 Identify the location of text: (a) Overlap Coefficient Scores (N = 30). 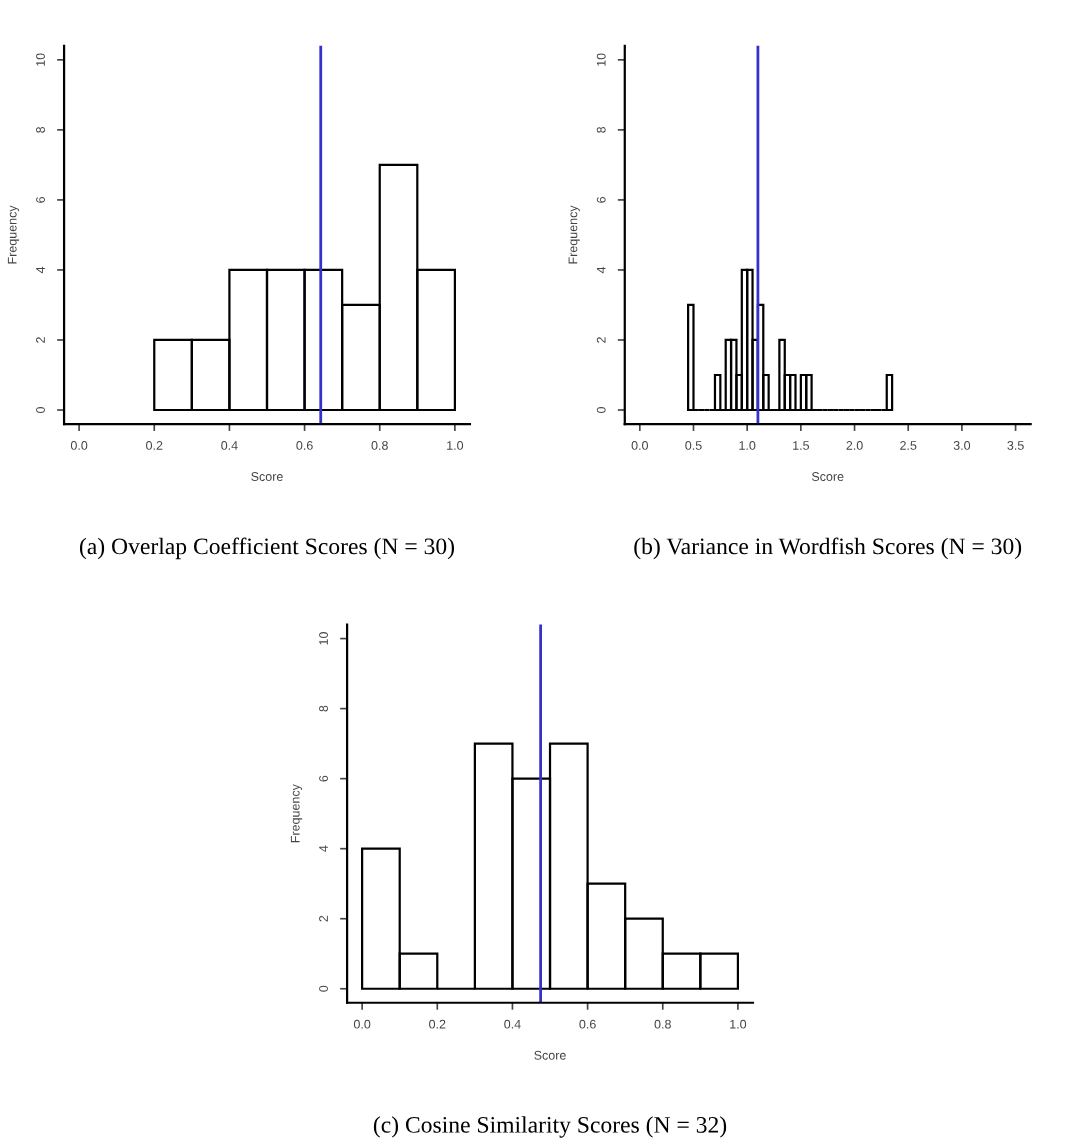
(267, 548).